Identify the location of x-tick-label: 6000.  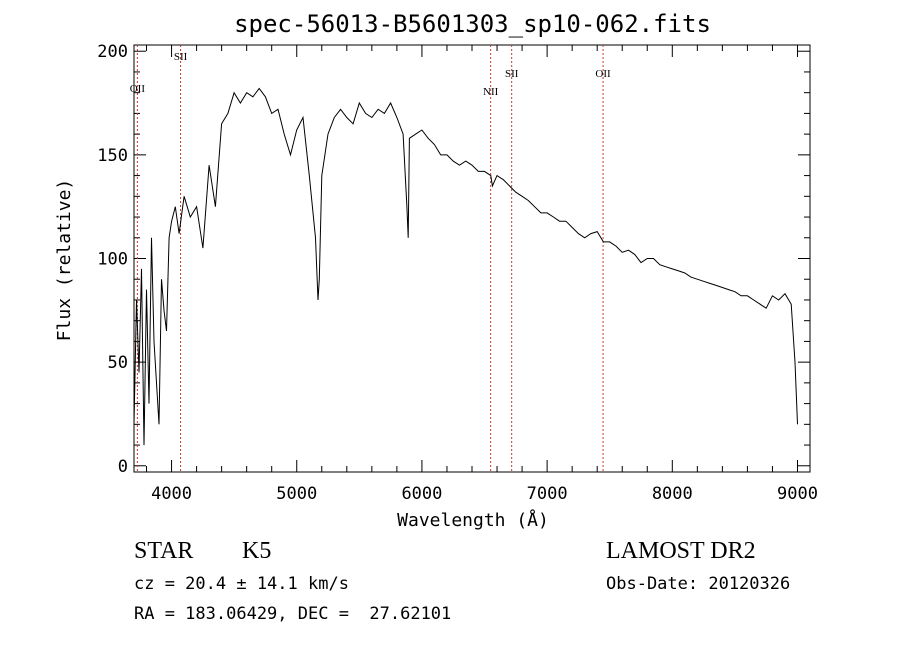
(421, 494).